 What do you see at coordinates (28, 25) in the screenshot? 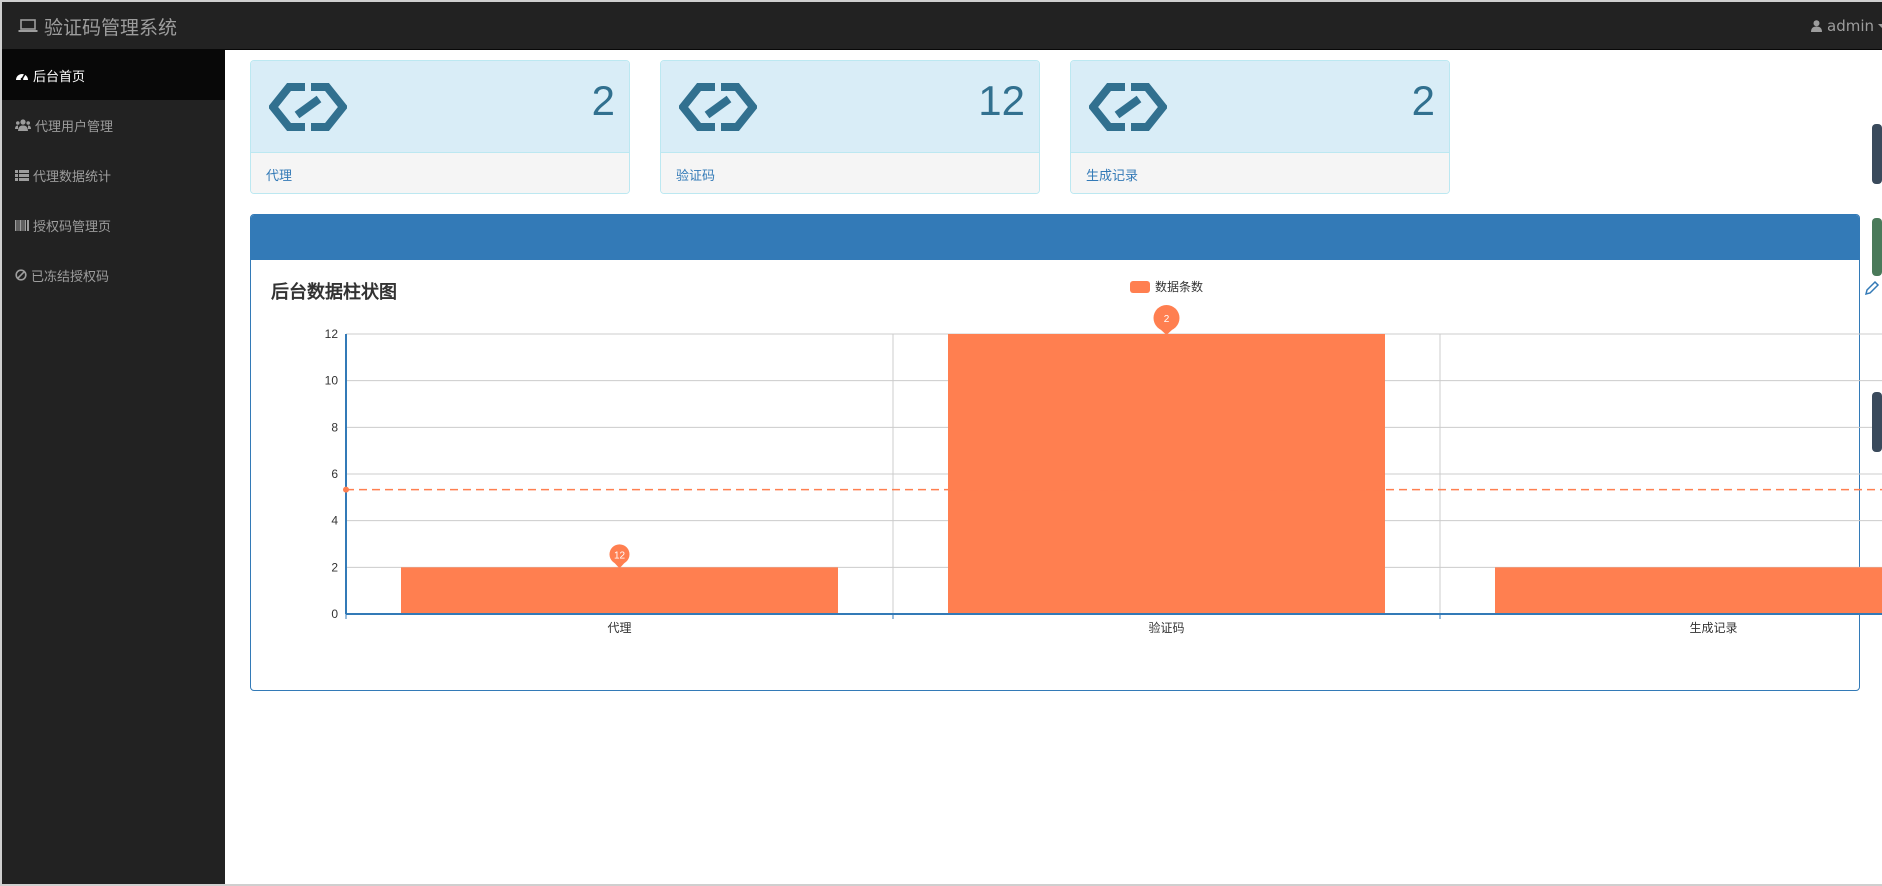
I see `laptop-icon` at bounding box center [28, 25].